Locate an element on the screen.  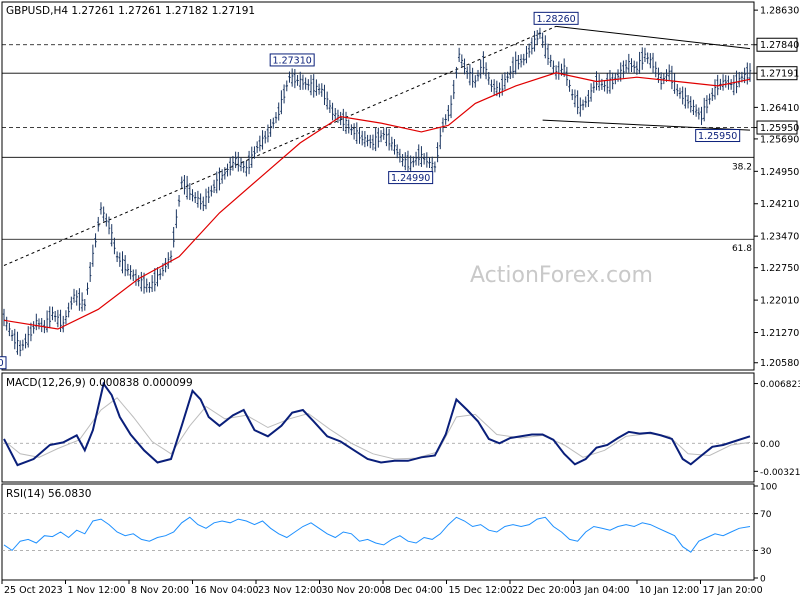
macd-axis-label: -0.00321 is located at coordinates (780, 473).